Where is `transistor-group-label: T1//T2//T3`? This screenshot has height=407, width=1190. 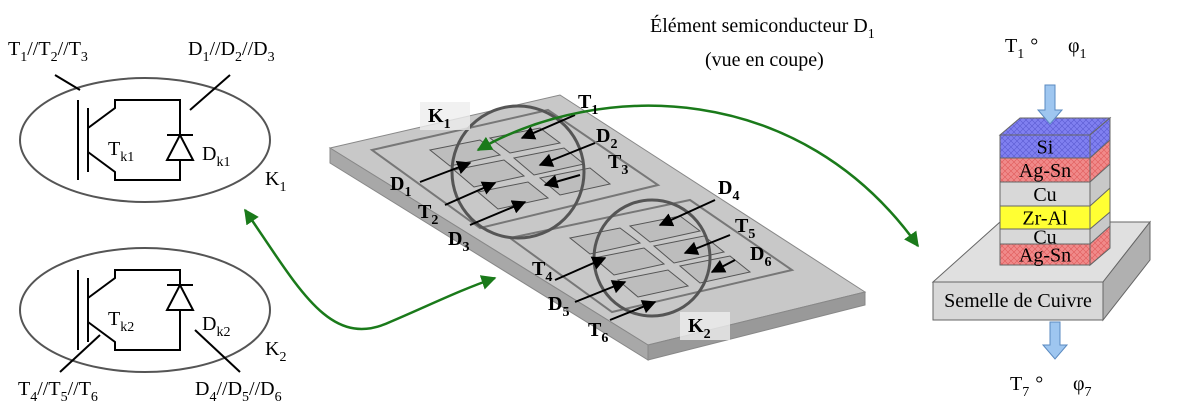 transistor-group-label: T1//T2//T3 is located at coordinates (48, 51).